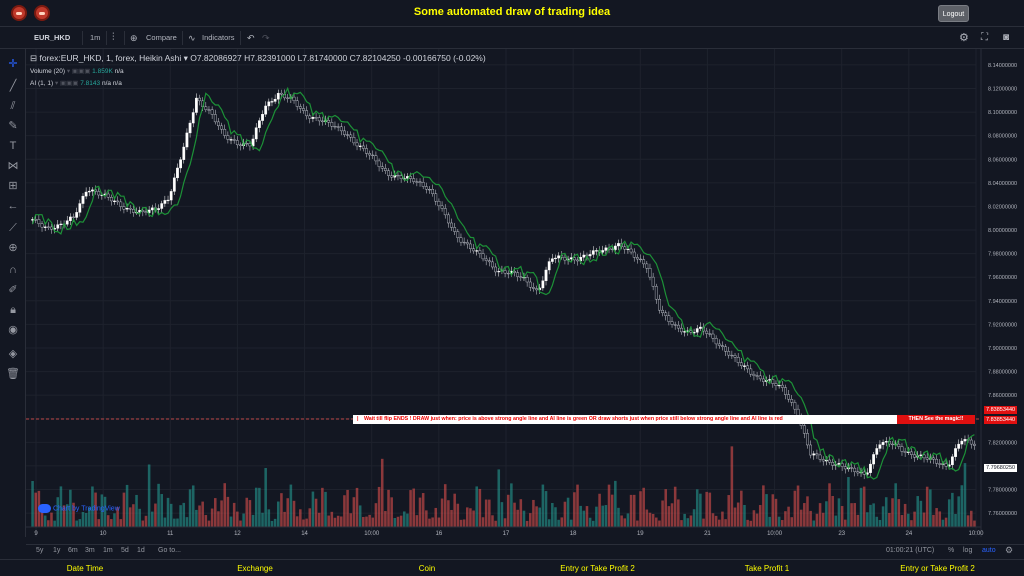  What do you see at coordinates (13, 374) in the screenshot?
I see `trash-icon: 🗑︎` at bounding box center [13, 374].